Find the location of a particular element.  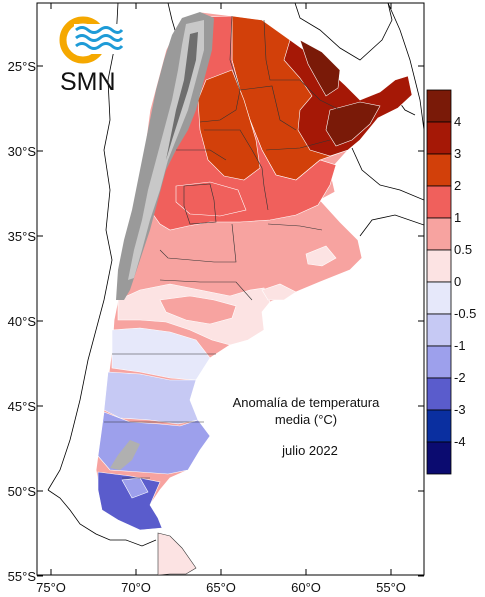

lat-label: 45°S is located at coordinates (22, 406).